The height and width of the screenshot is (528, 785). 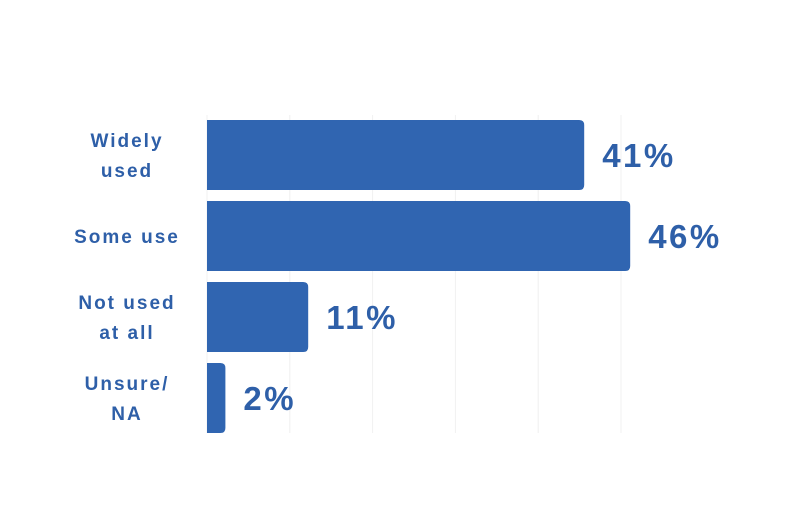 I want to click on category-label: Not used, so click(x=126, y=303).